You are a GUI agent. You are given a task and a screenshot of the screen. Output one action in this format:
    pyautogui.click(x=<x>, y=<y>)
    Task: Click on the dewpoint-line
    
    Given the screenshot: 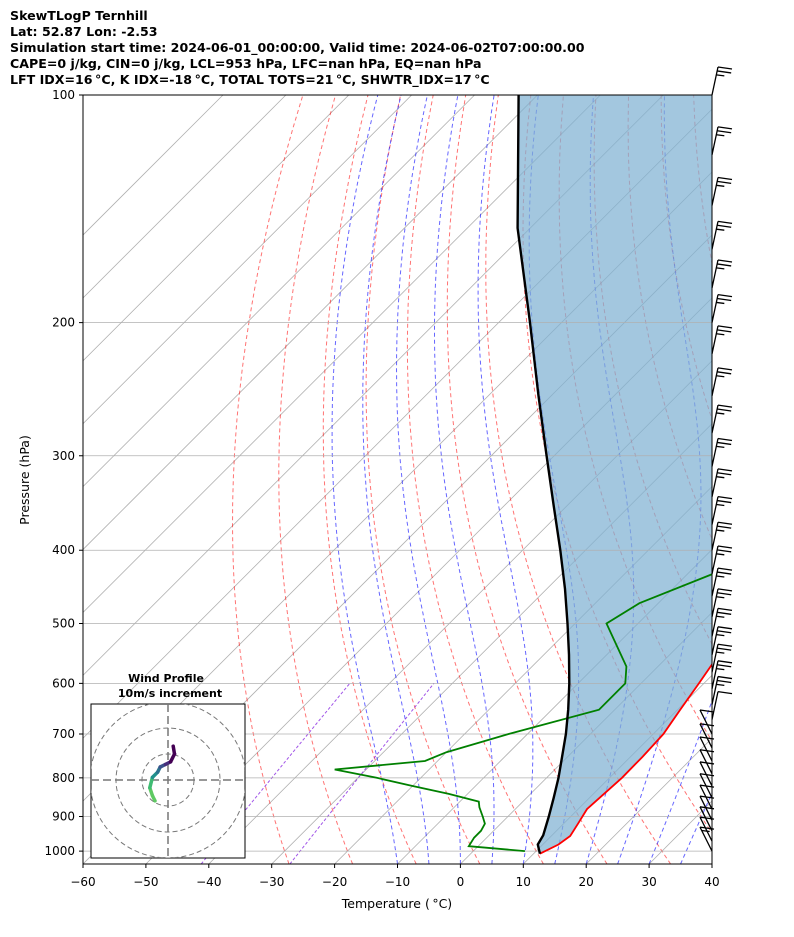 What is the action you would take?
    pyautogui.click(x=523, y=712)
    